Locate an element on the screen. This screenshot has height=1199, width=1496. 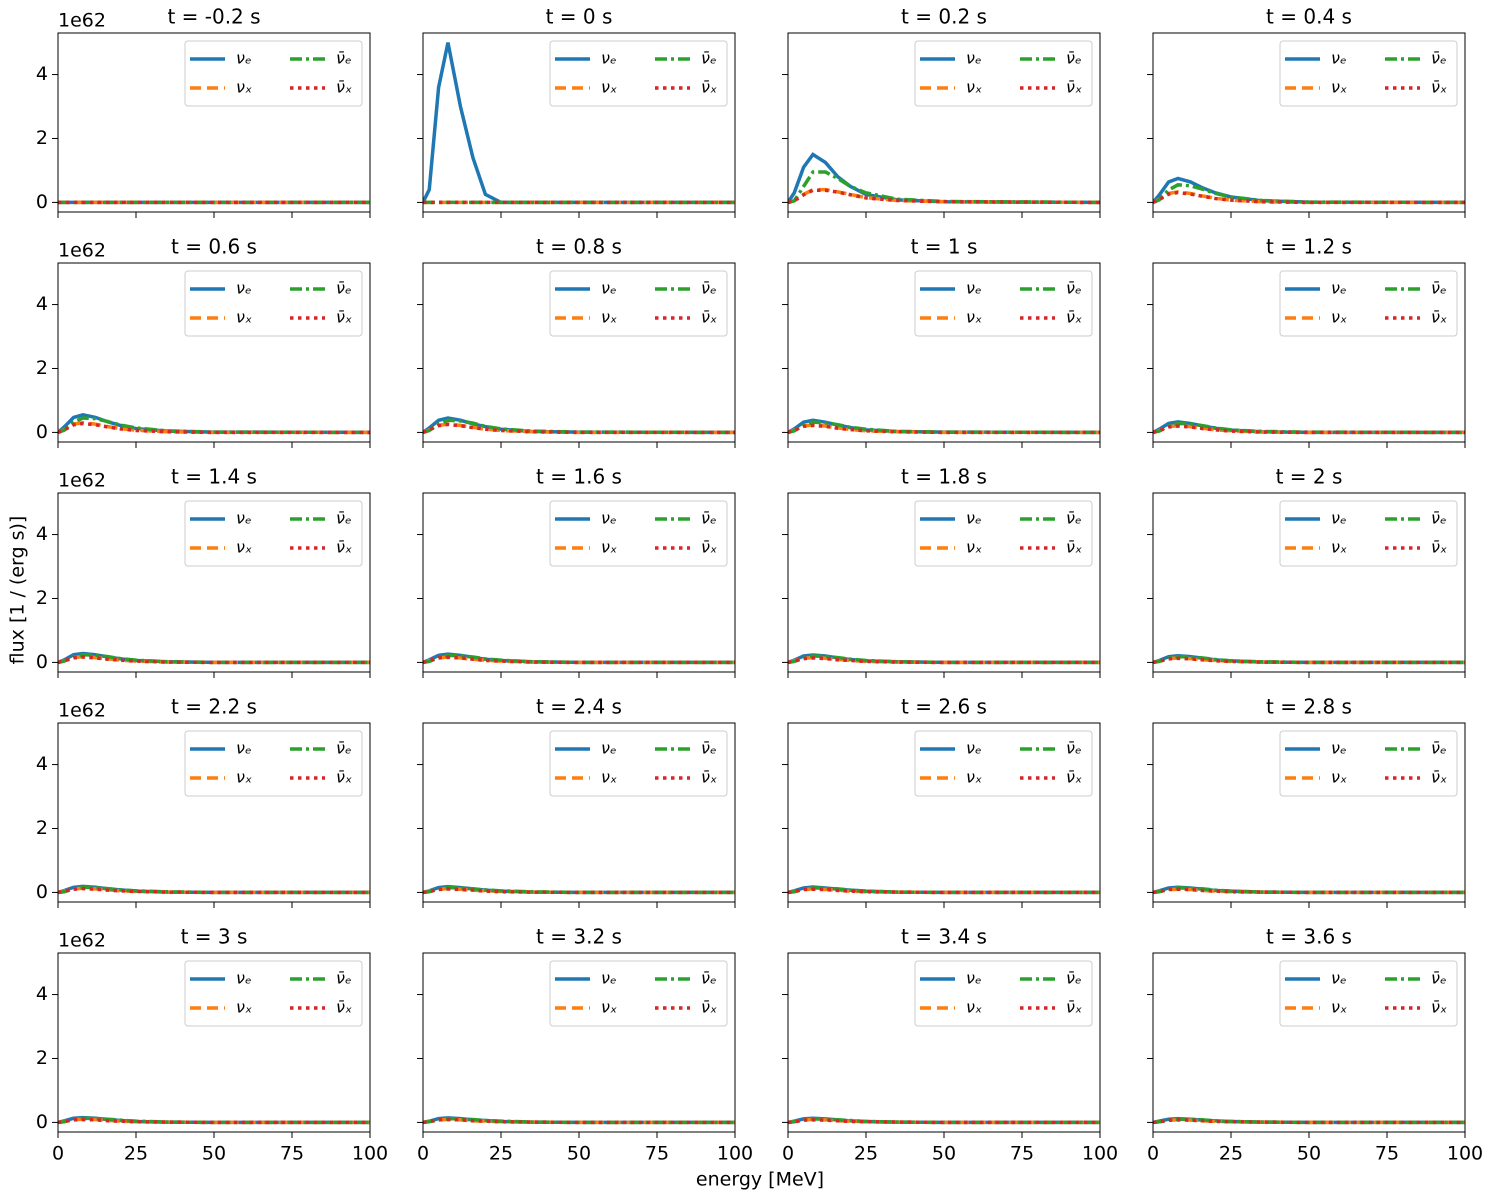
subplot: 0 25 50 75 100 0 2 4 1e62 t = 3 s νₑ νₓ ν̄ₑ ν̄ₓ is located at coordinates (212, 1045).